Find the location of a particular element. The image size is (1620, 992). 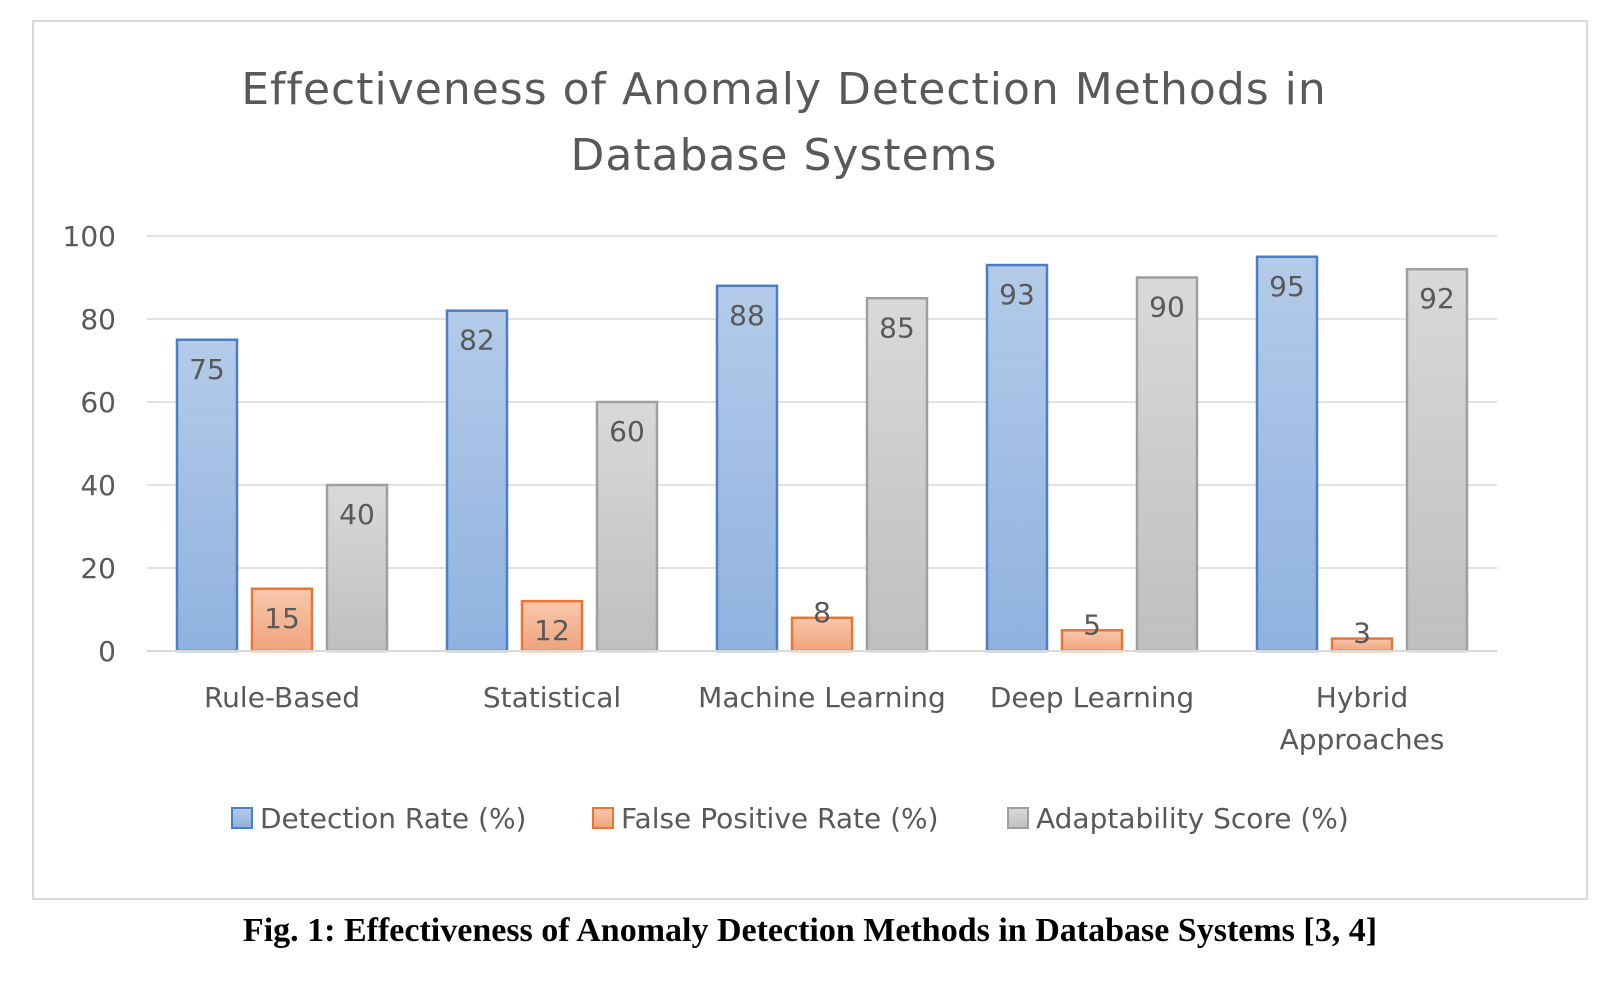

y-tick-label: 40 is located at coordinates (98, 485).